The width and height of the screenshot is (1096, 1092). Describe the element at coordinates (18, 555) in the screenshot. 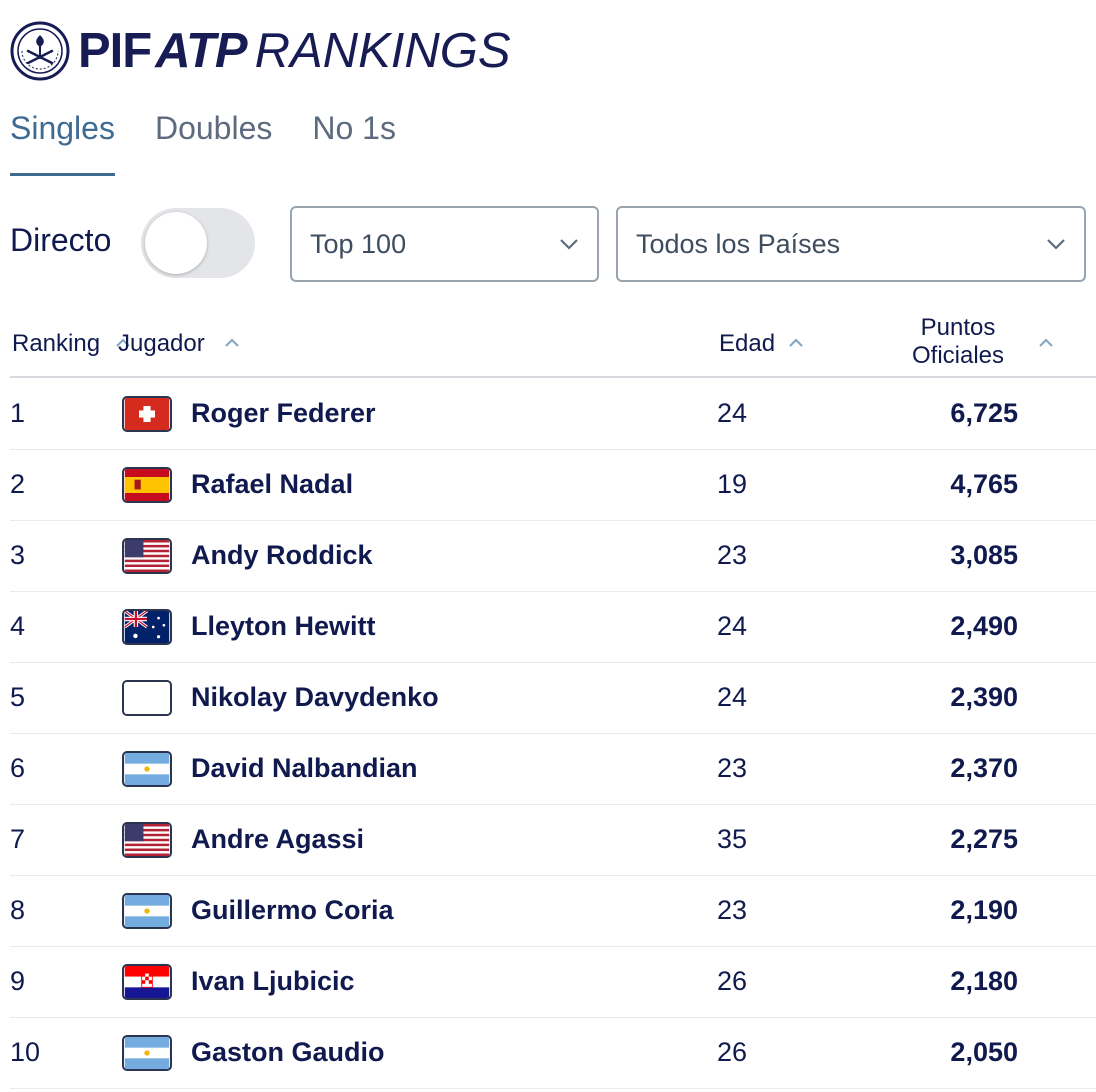

I see `rank-cell: 3` at that location.